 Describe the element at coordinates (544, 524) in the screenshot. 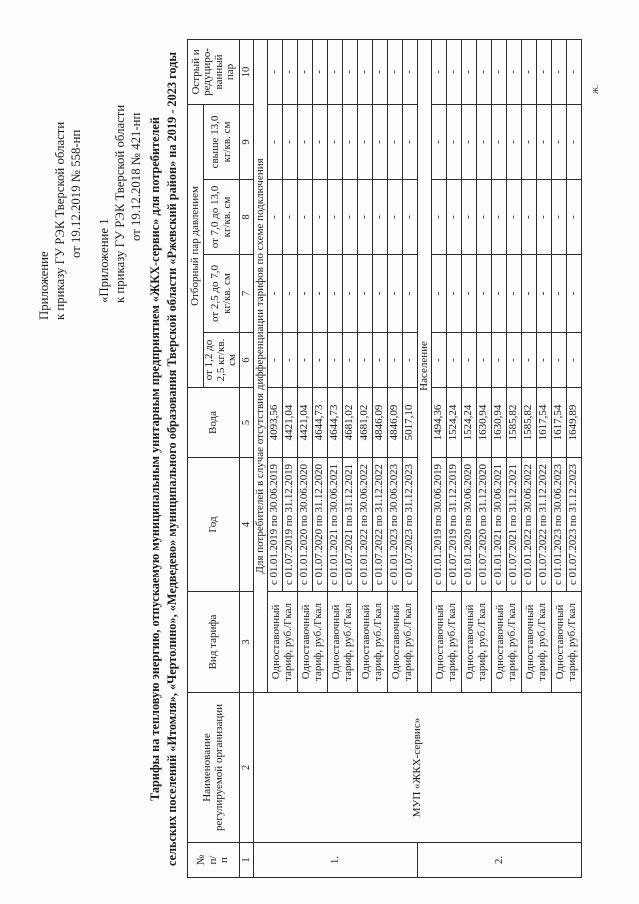

I see `period-cell: с 01.07.2022 по 31.12.2022` at that location.